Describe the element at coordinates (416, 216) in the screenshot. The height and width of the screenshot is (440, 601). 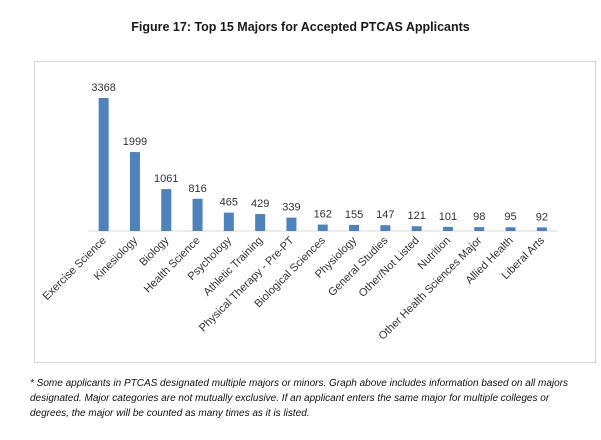
I see `data-label: 121` at that location.